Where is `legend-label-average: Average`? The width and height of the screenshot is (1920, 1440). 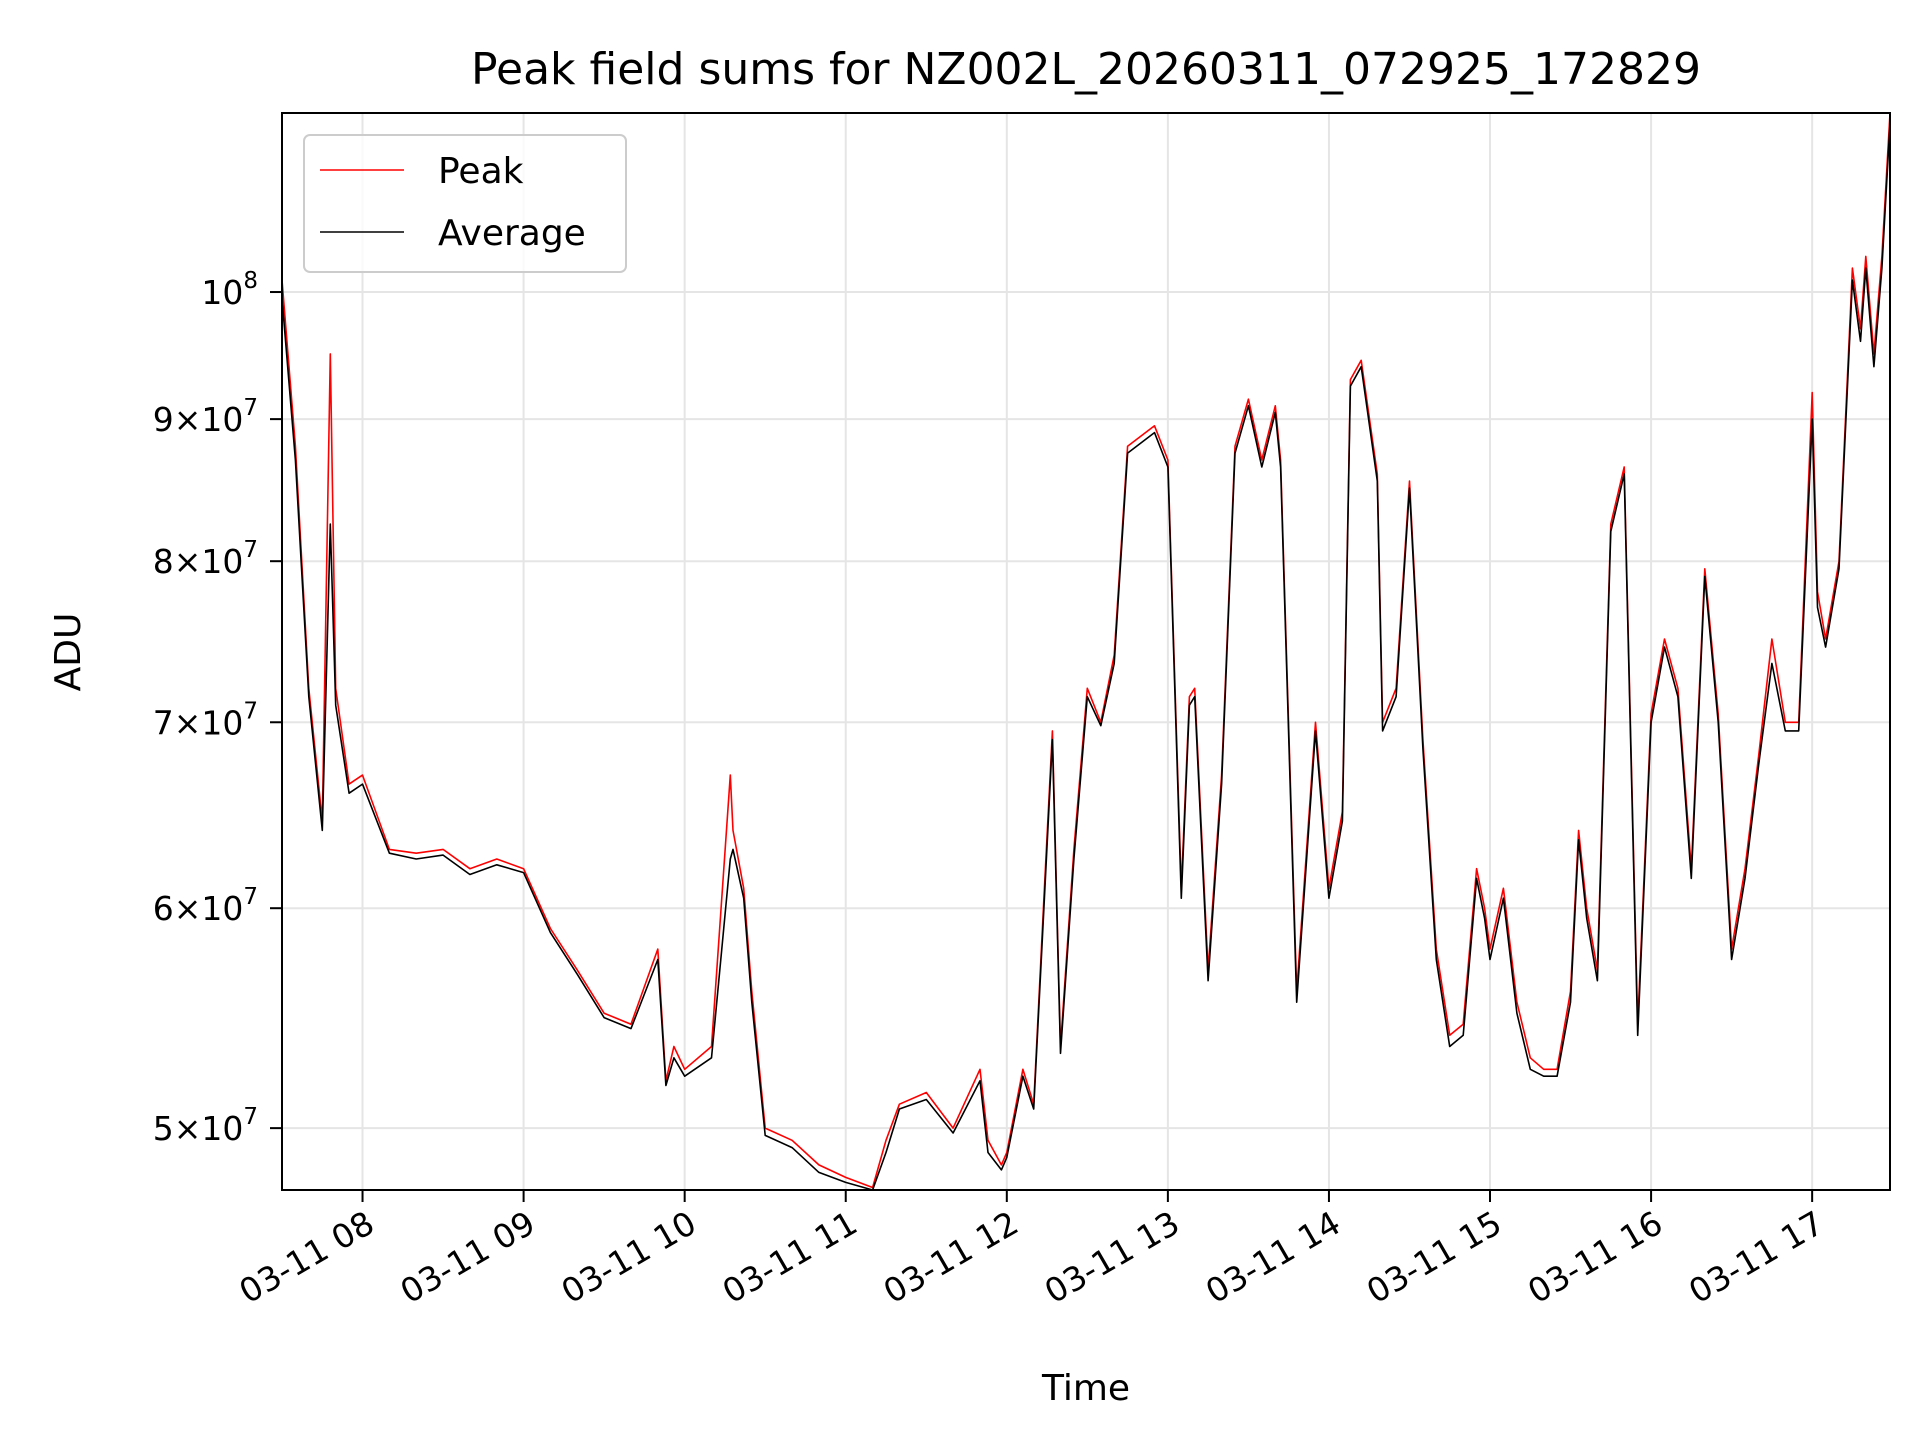 legend-label-average: Average is located at coordinates (512, 233).